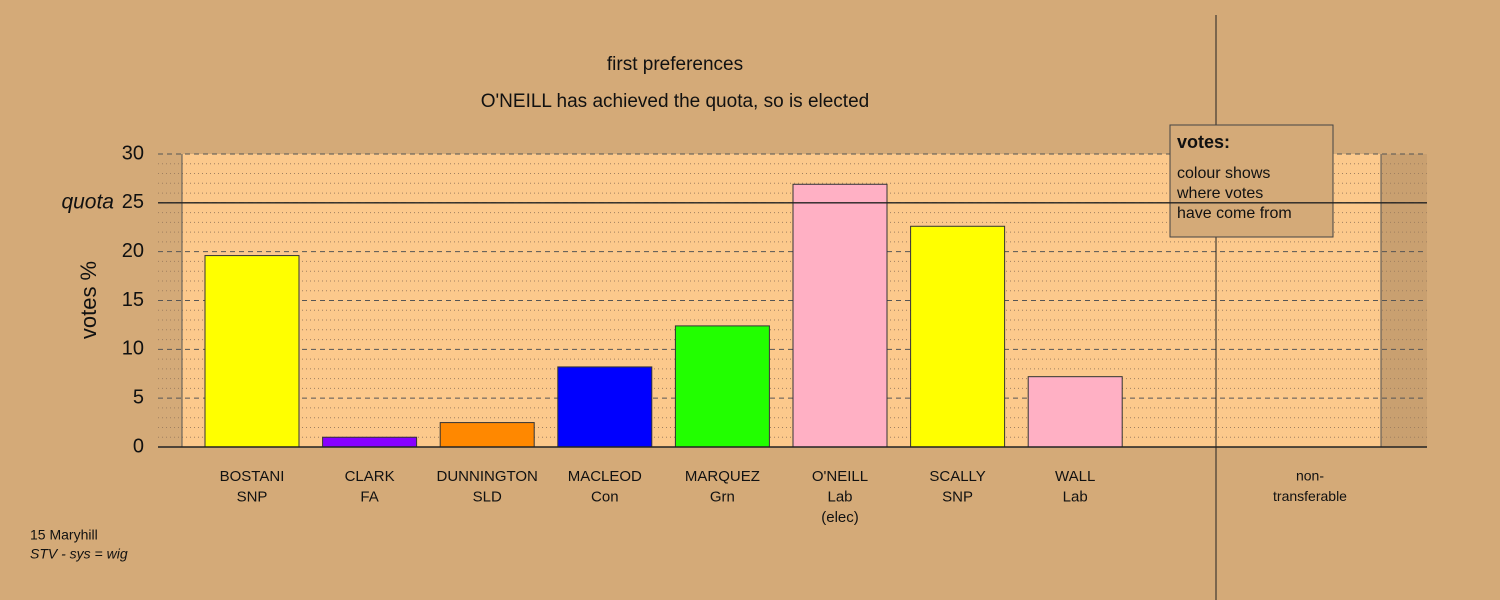 The width and height of the screenshot is (1500, 600). I want to click on y-tick-label: 15, so click(133, 300).